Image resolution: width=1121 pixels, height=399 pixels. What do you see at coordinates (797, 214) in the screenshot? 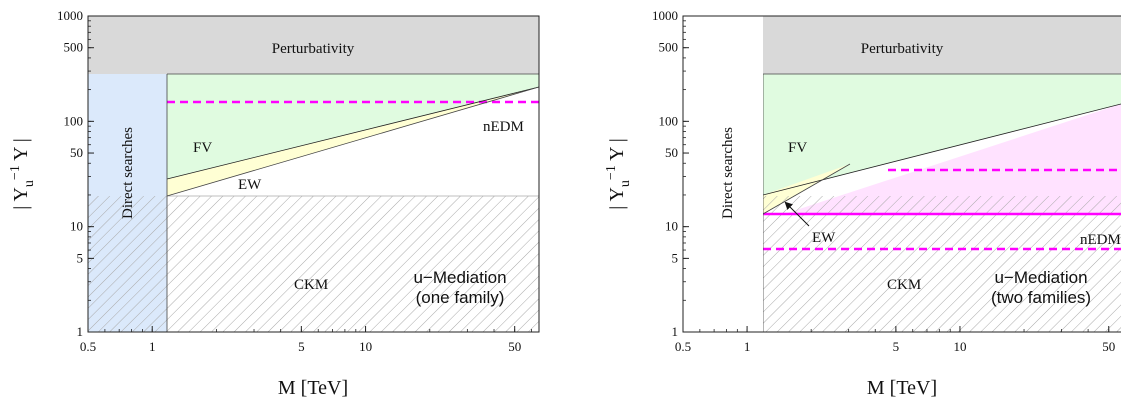
I see `ew-arrow` at bounding box center [797, 214].